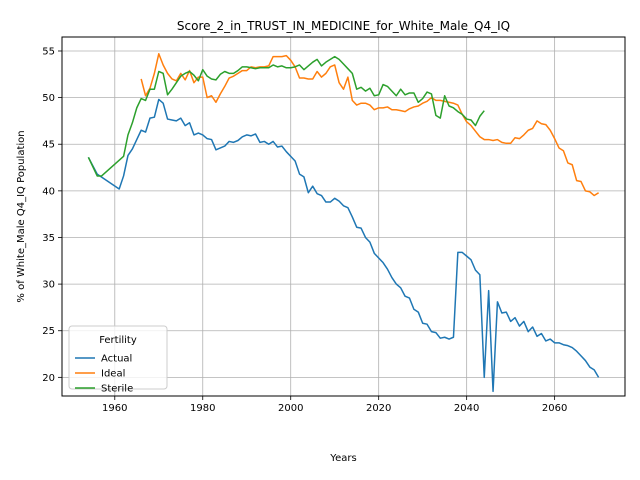 The image size is (640, 480). I want to click on y-tick-label: 20, so click(48, 378).